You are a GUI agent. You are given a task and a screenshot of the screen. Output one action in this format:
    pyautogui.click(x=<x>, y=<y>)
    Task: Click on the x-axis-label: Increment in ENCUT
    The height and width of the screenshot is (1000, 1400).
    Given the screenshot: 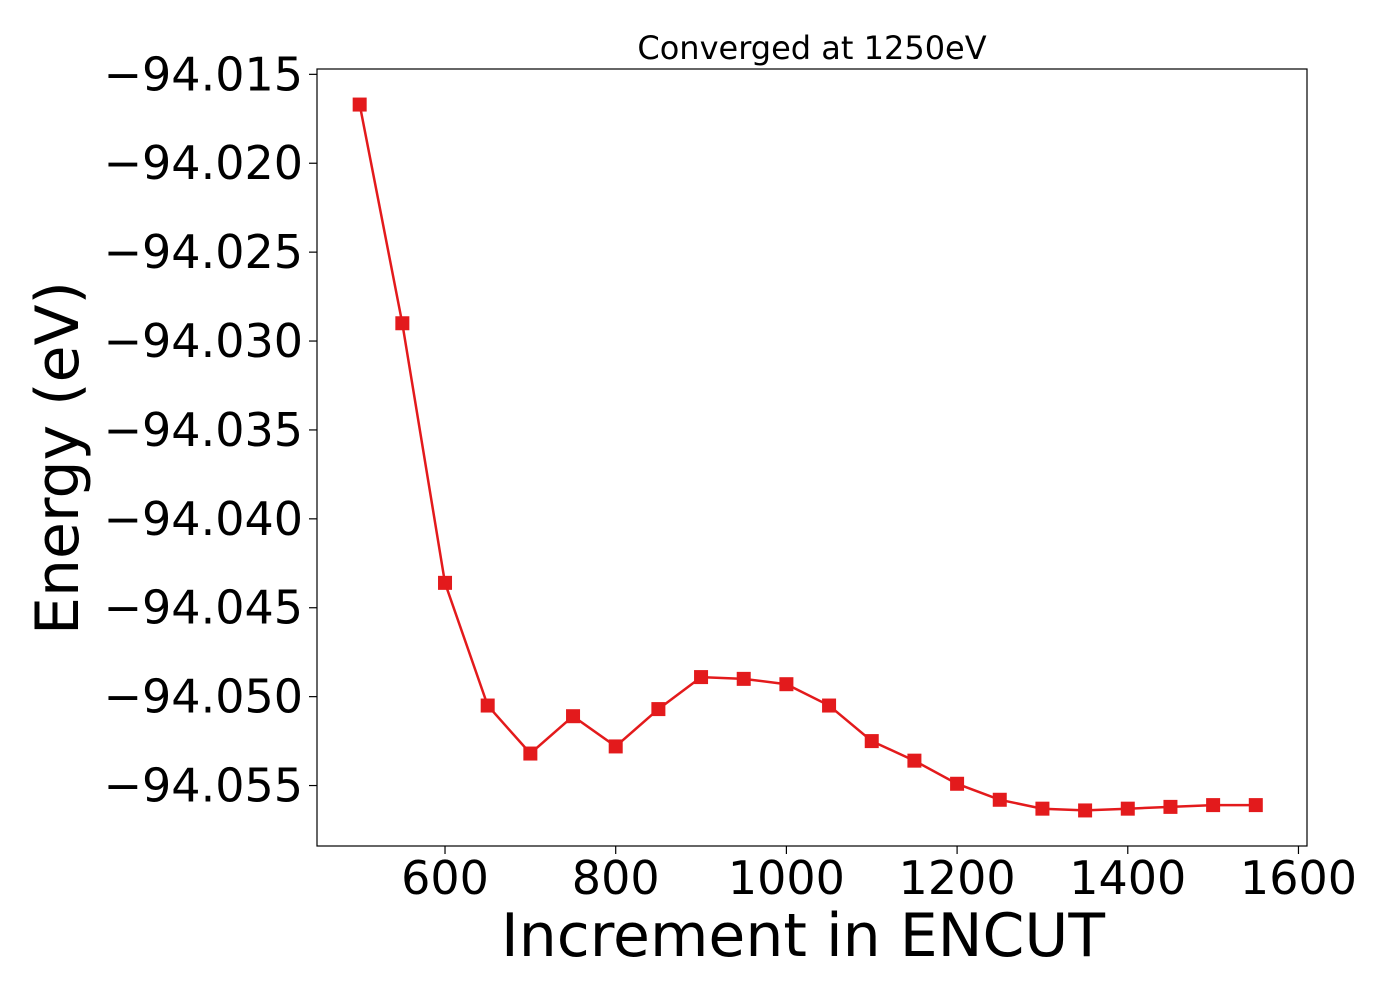 What is the action you would take?
    pyautogui.click(x=803, y=936)
    